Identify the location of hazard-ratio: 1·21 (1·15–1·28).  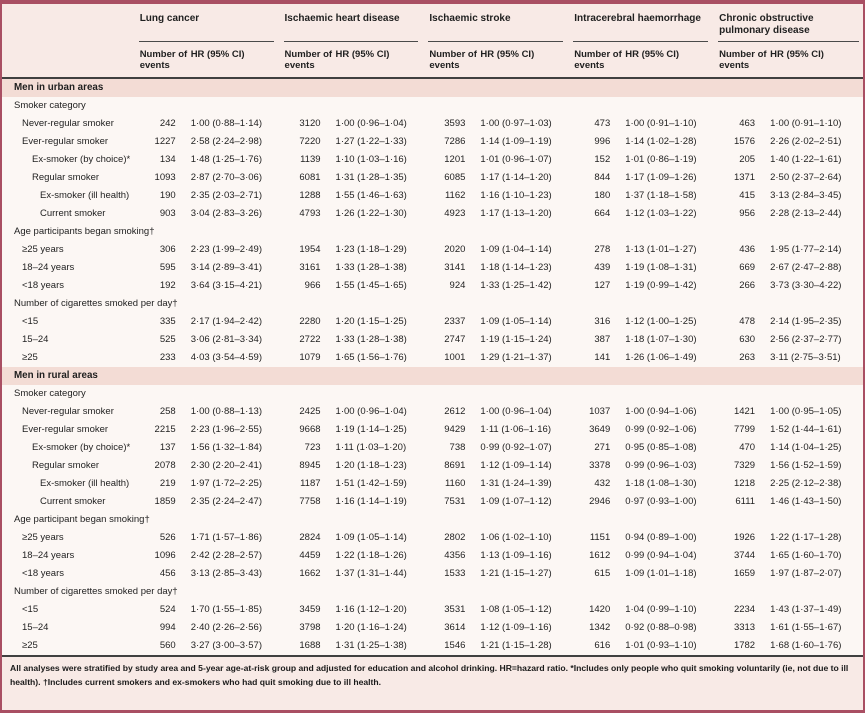
(516, 645).